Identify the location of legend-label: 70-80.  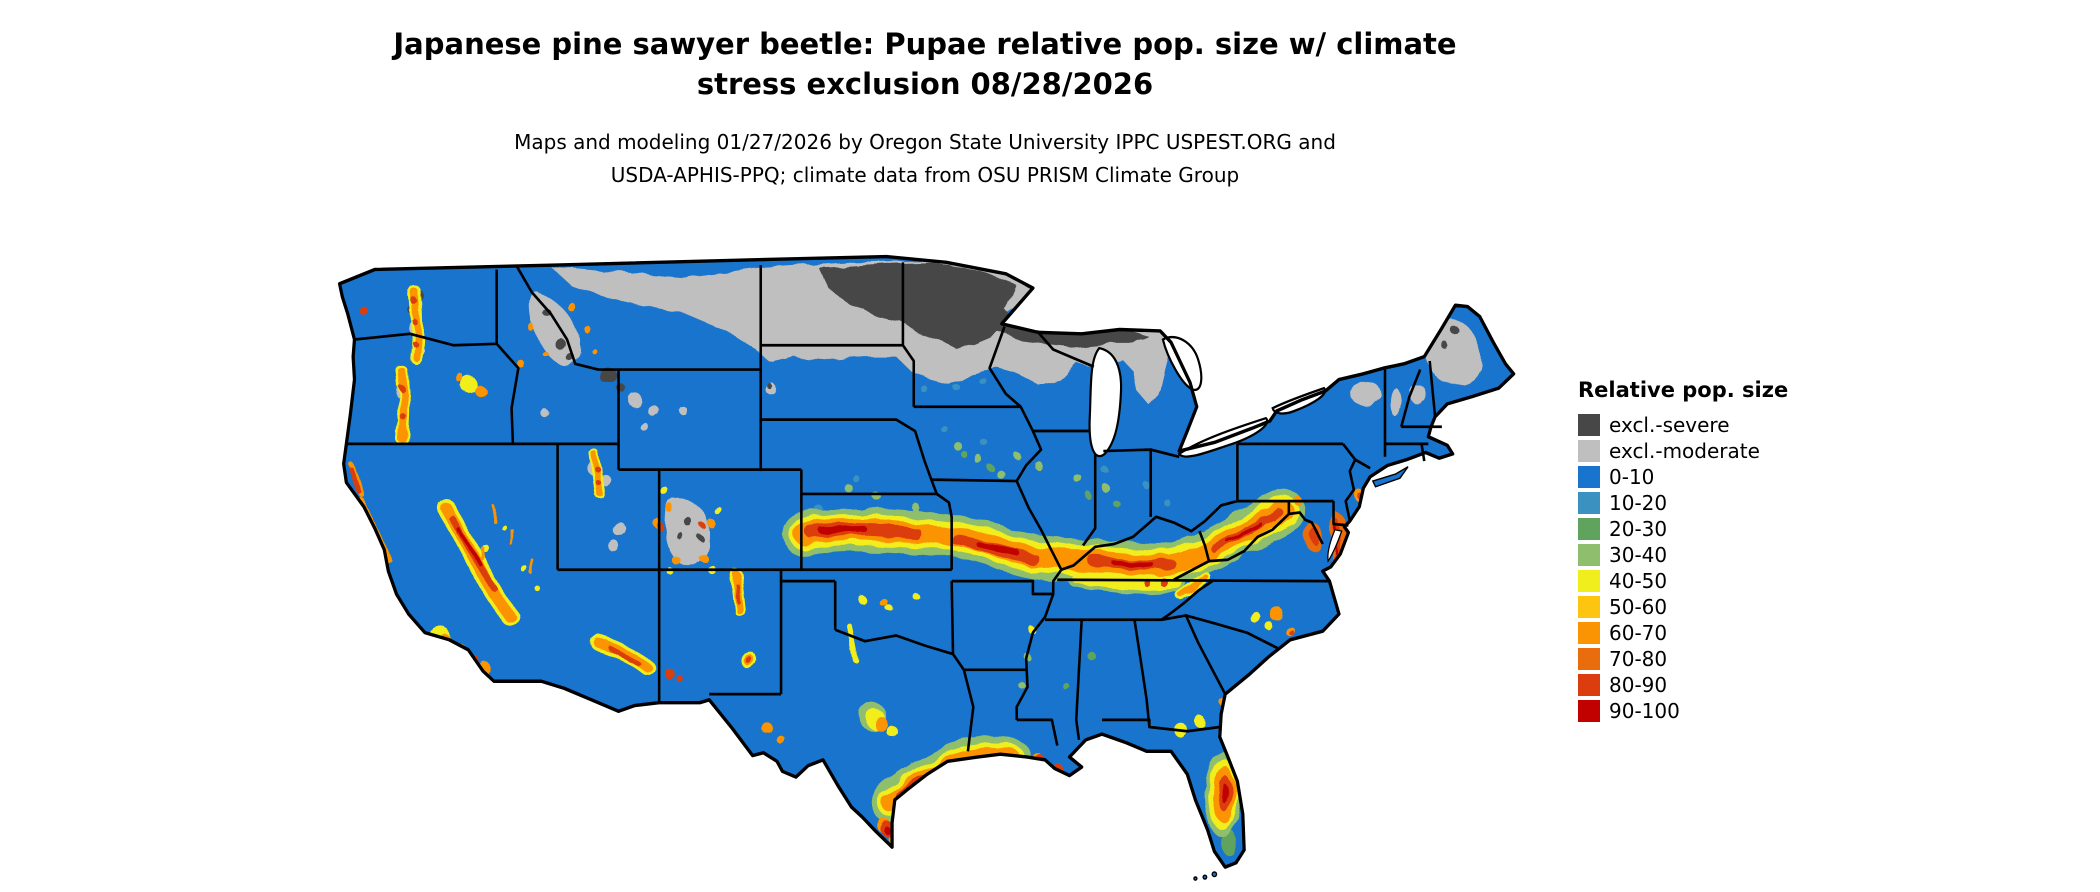
(1638, 659).